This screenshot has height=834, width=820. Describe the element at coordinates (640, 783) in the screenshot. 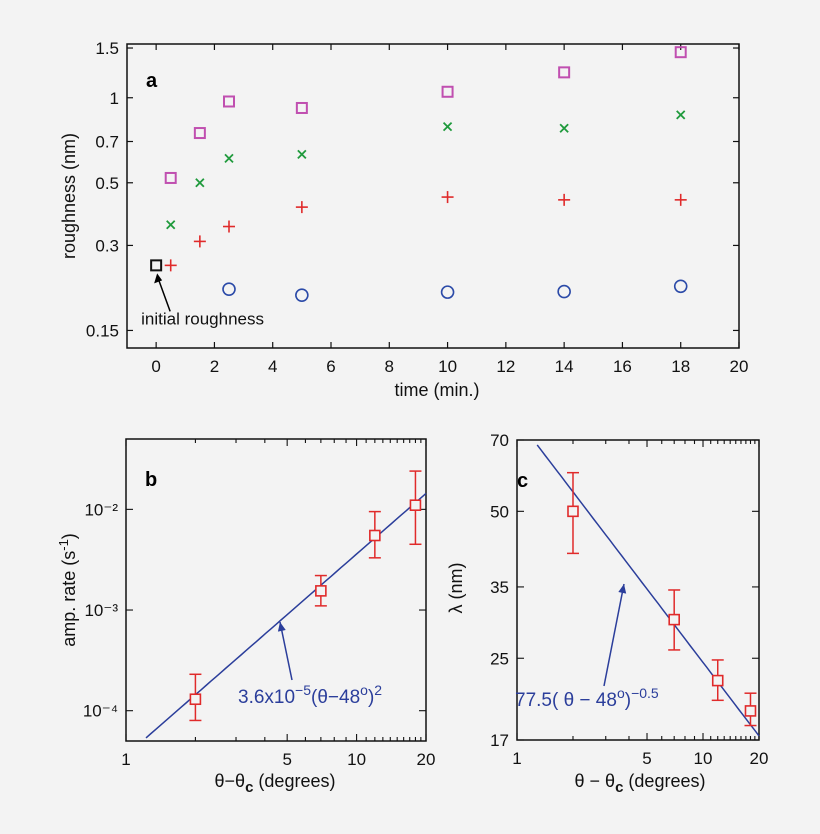

I see `panel-c-xlabel: θ − θc (degrees)` at that location.